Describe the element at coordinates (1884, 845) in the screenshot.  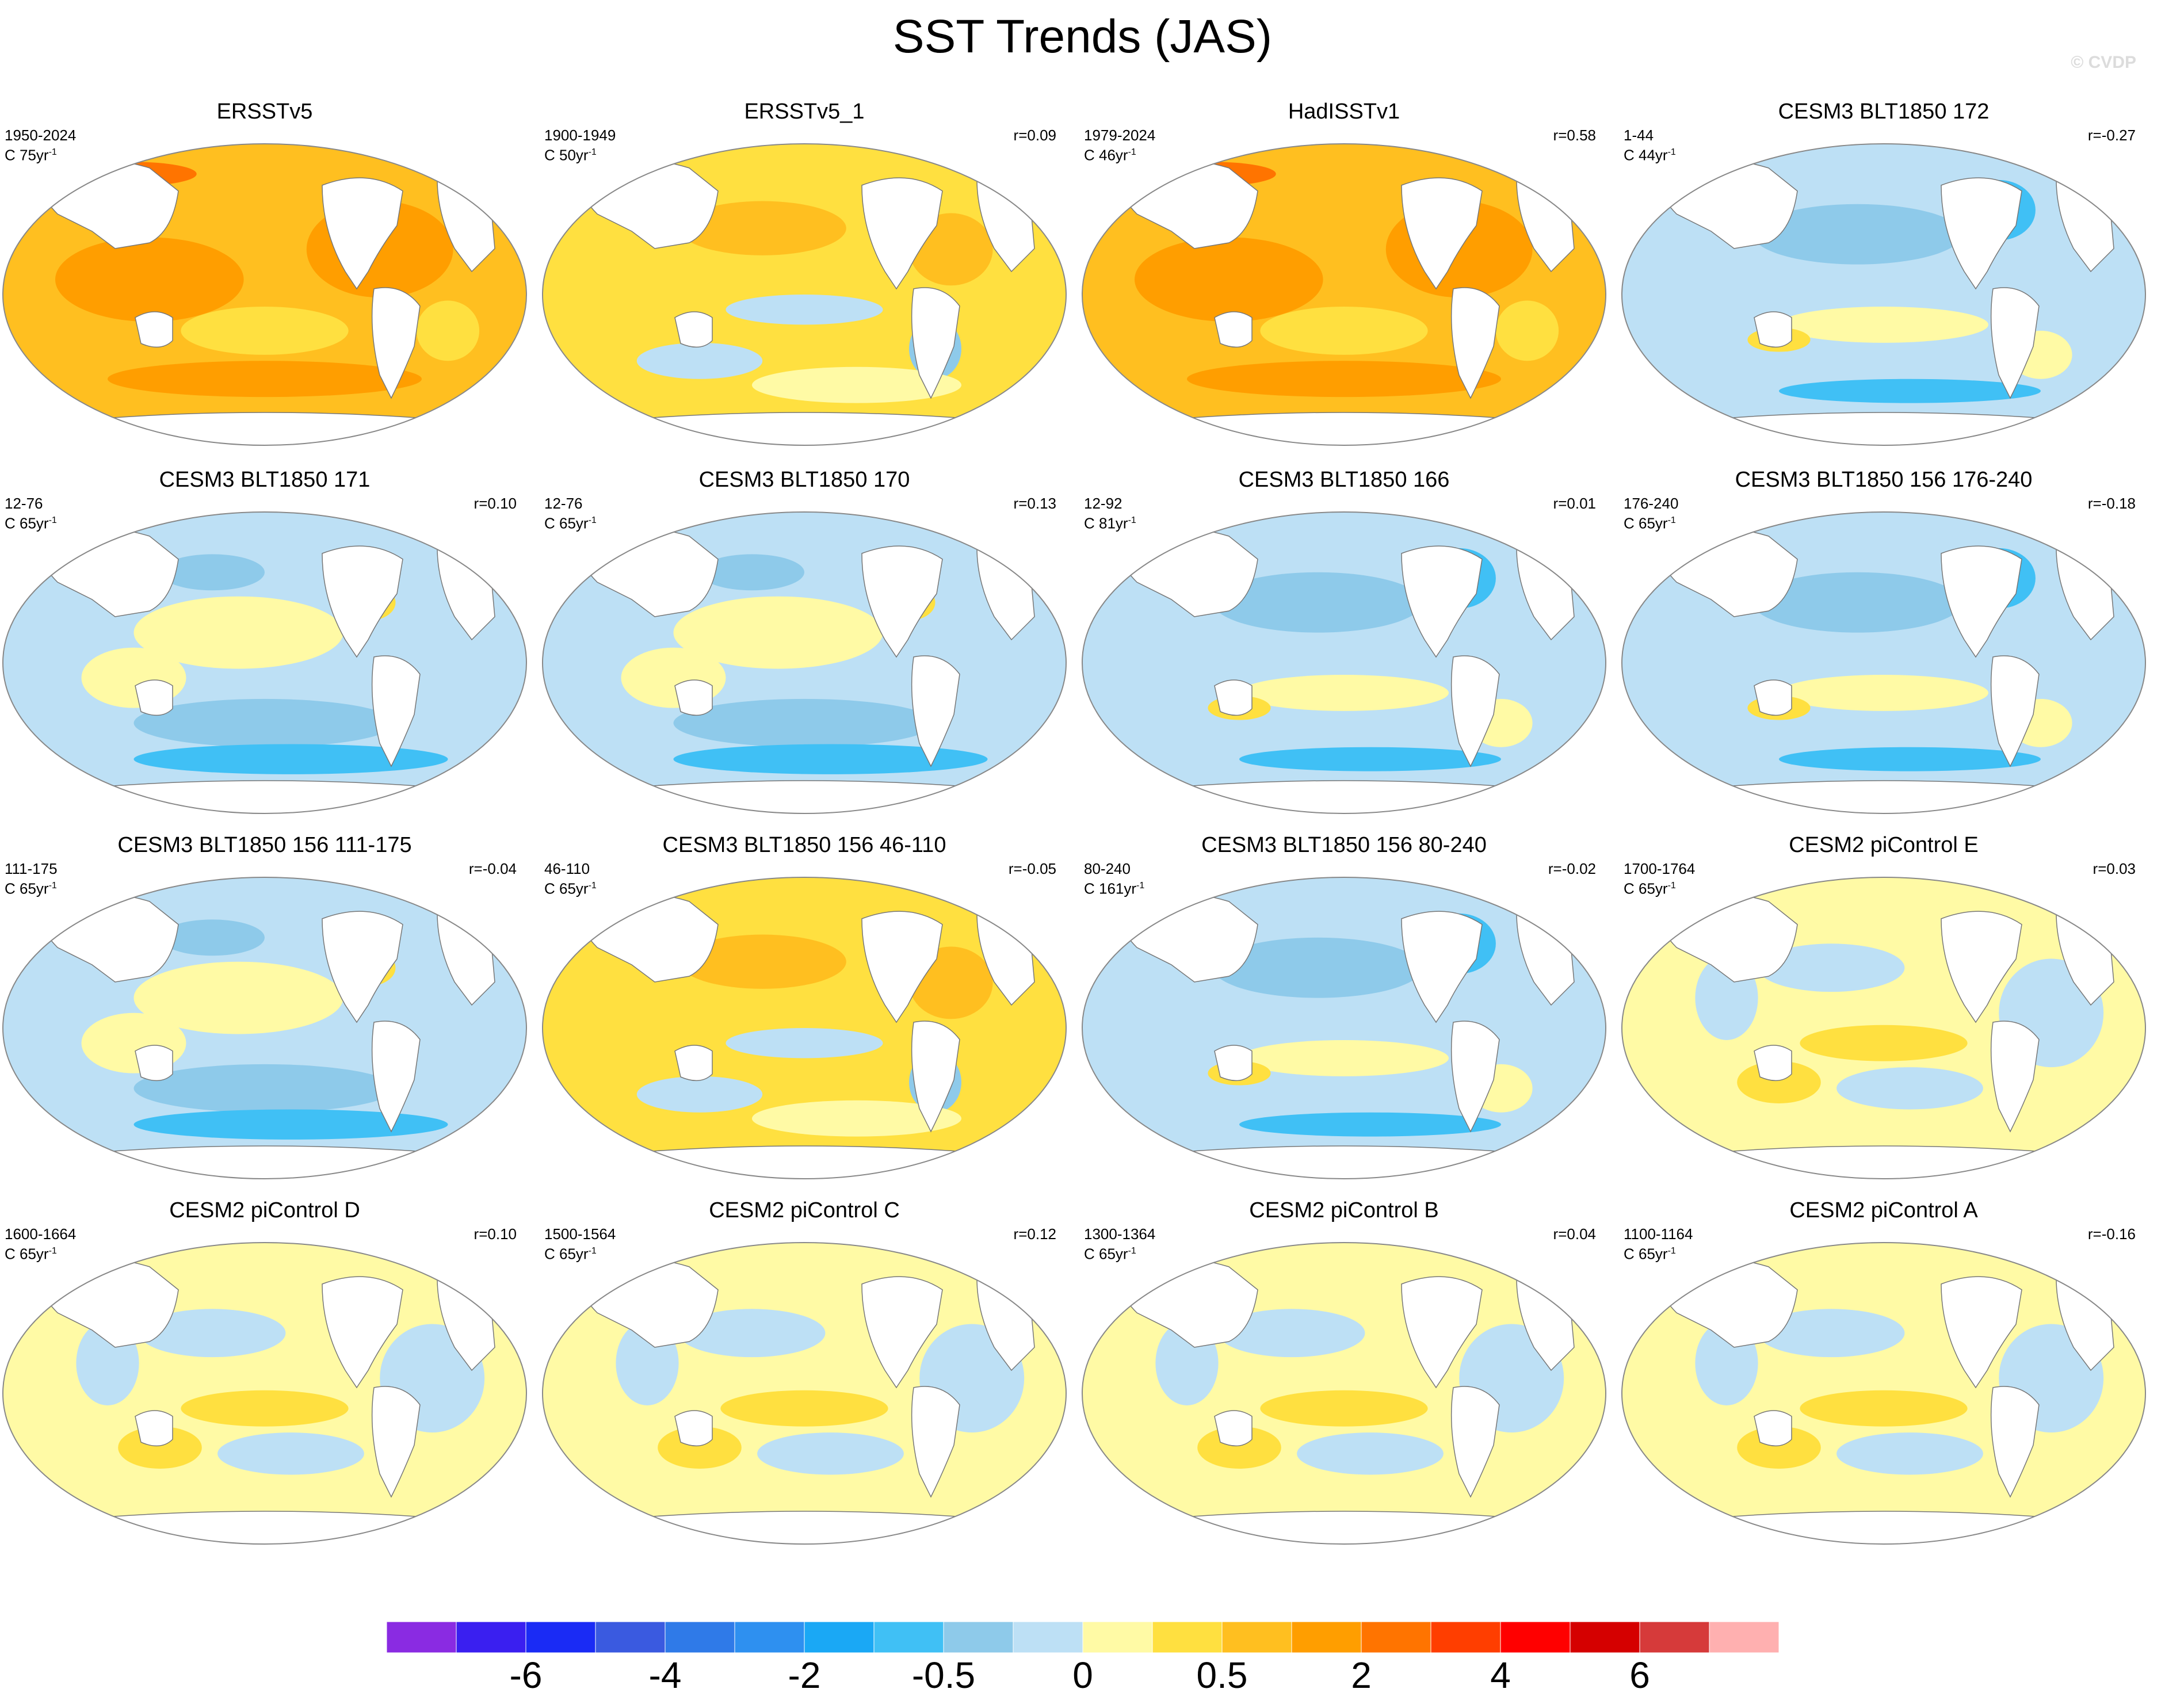
I see `panel-title: CESM2 piControl E` at that location.